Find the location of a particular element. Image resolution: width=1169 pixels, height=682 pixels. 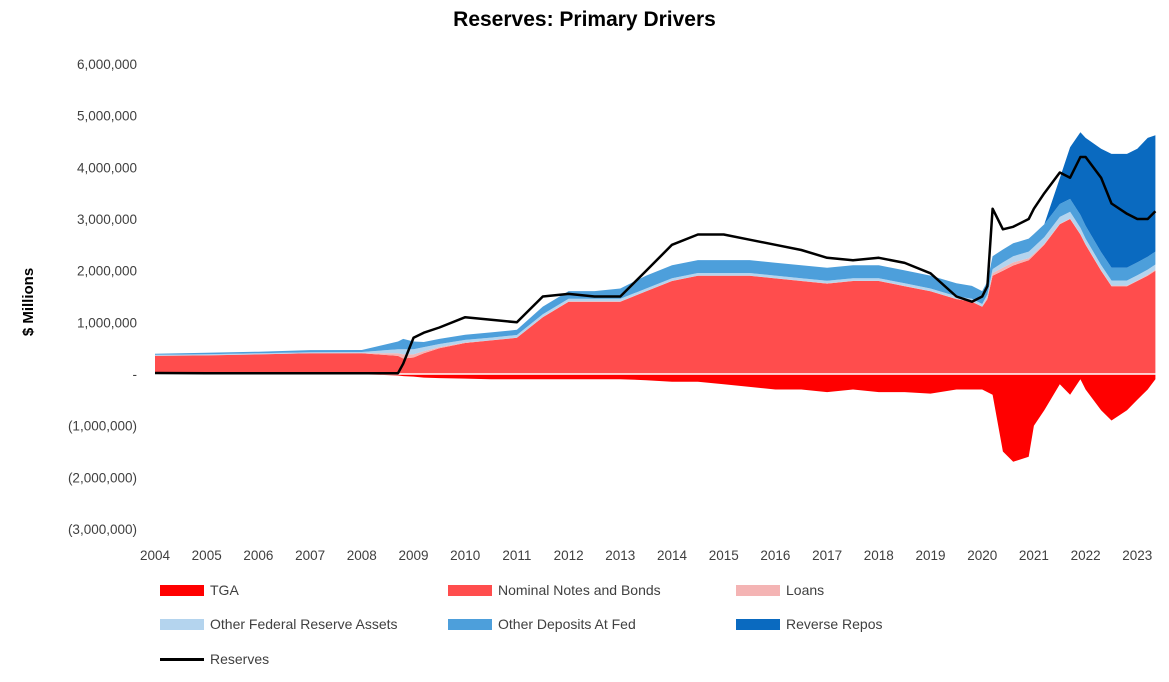

legend-label: Reserves is located at coordinates (240, 659).